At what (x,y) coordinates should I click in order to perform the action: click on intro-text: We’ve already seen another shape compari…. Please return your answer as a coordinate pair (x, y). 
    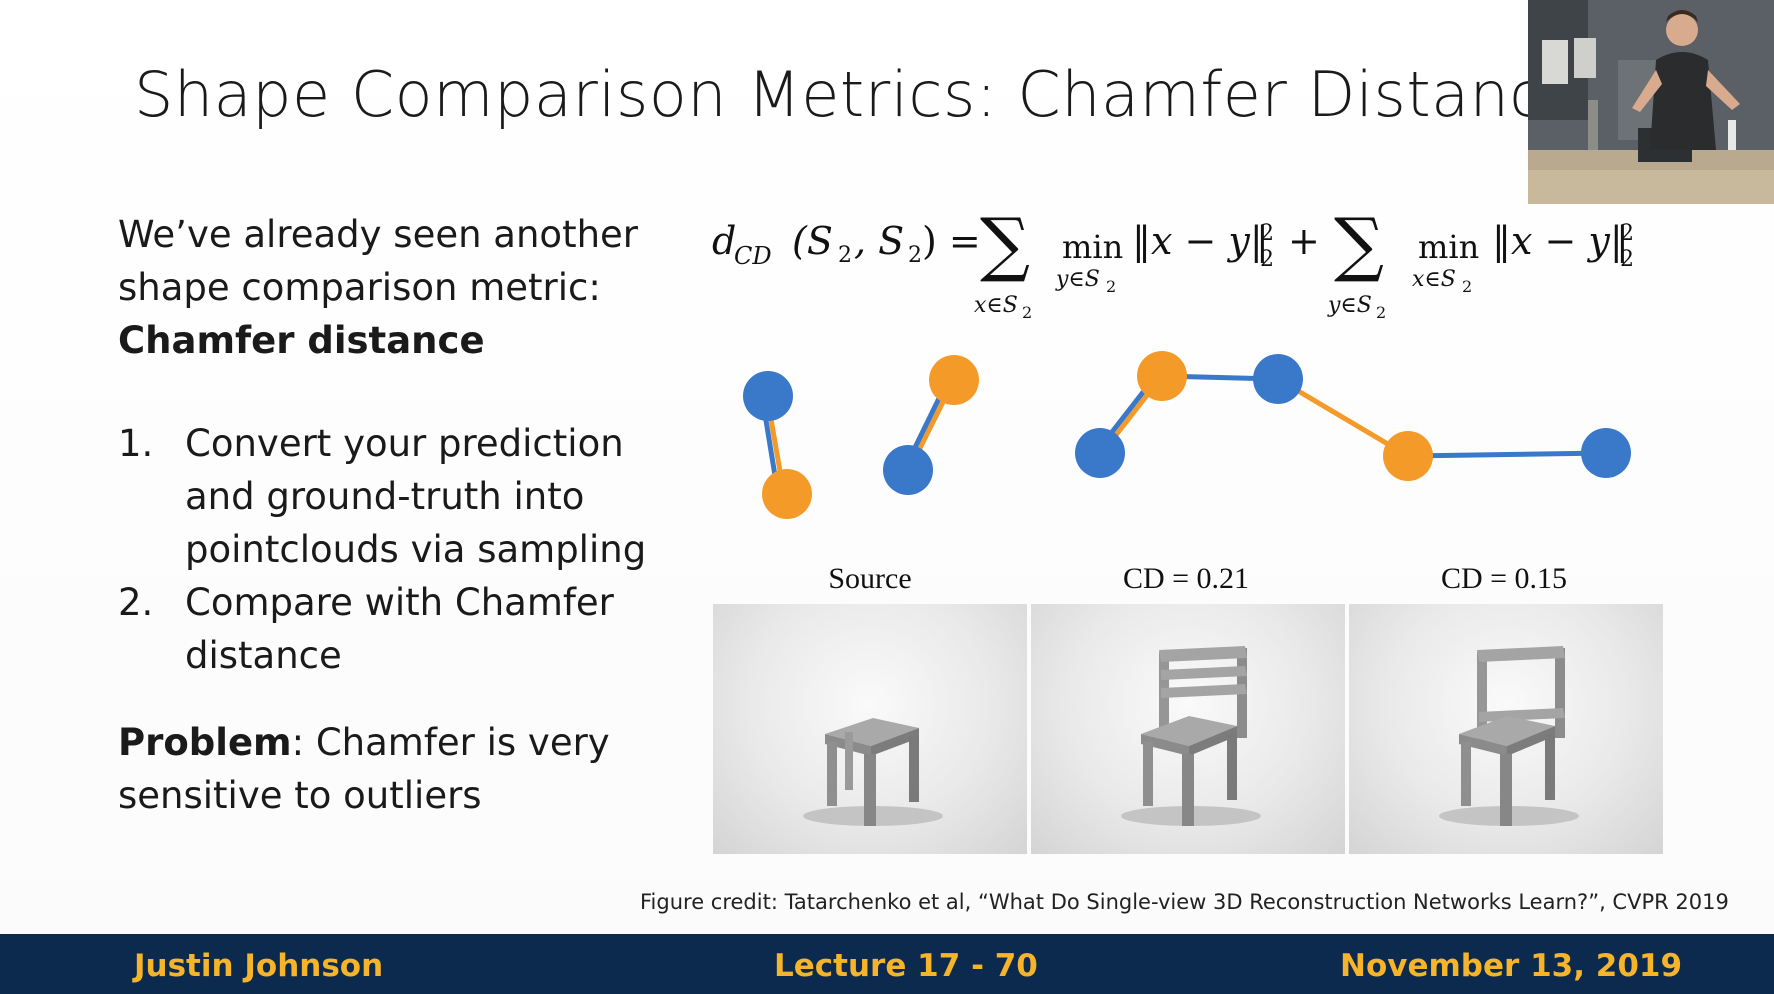
    Looking at the image, I should click on (388, 287).